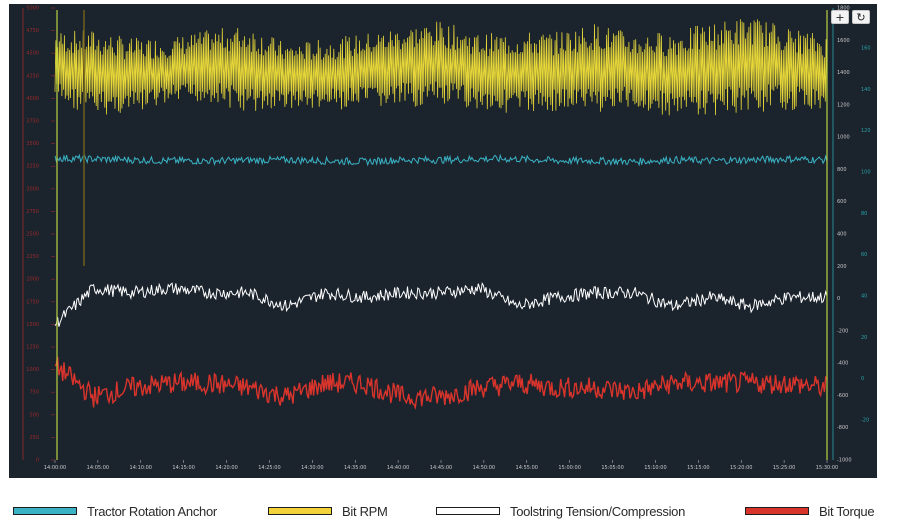 The height and width of the screenshot is (523, 898). What do you see at coordinates (862, 379) in the screenshot?
I see `y-right-inner-tick-label: 0` at bounding box center [862, 379].